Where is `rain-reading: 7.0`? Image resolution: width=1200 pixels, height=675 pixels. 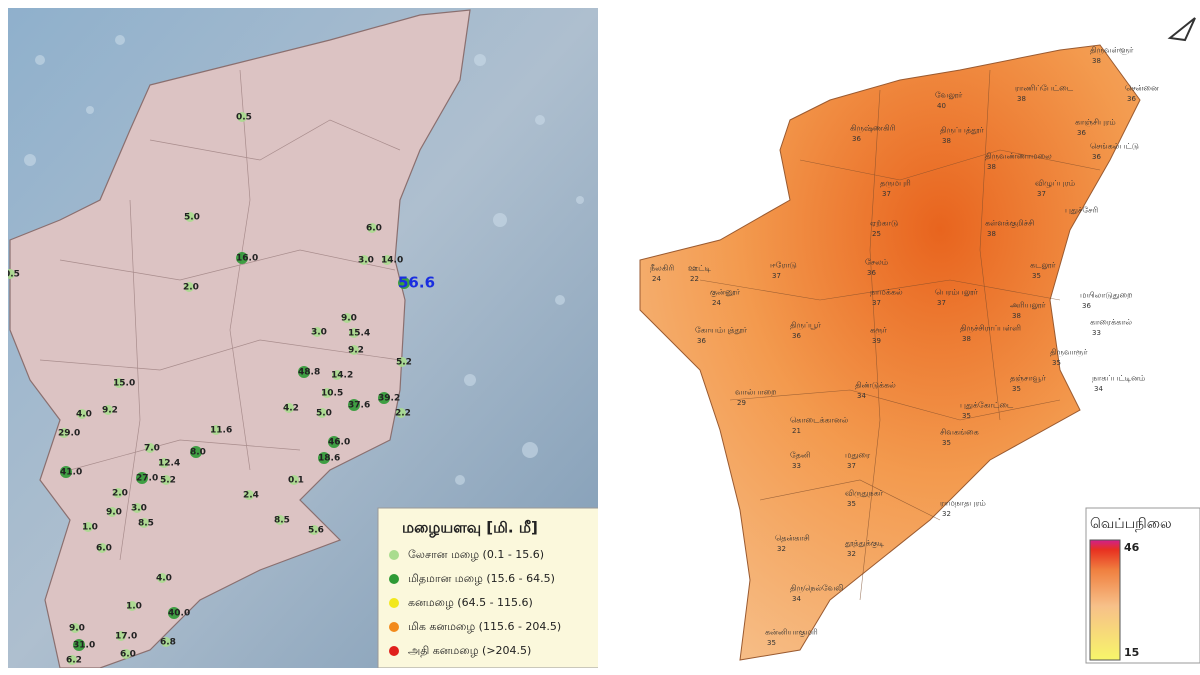 rain-reading: 7.0 is located at coordinates (152, 449).